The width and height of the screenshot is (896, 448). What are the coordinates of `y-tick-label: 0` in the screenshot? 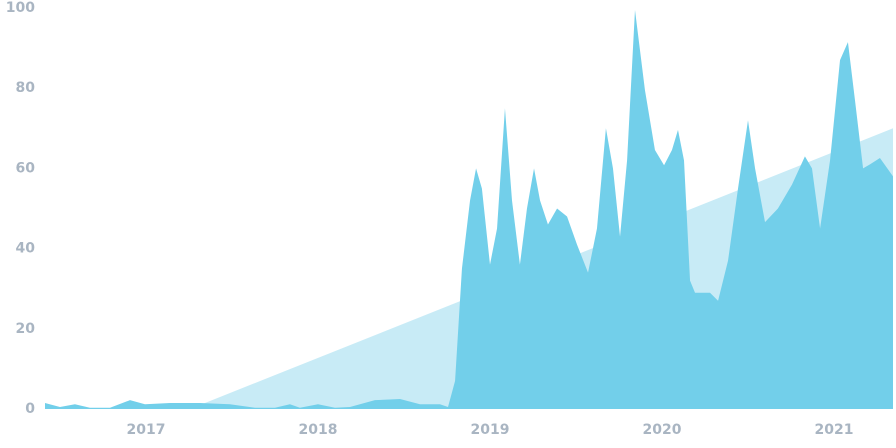 It's located at (30, 409).